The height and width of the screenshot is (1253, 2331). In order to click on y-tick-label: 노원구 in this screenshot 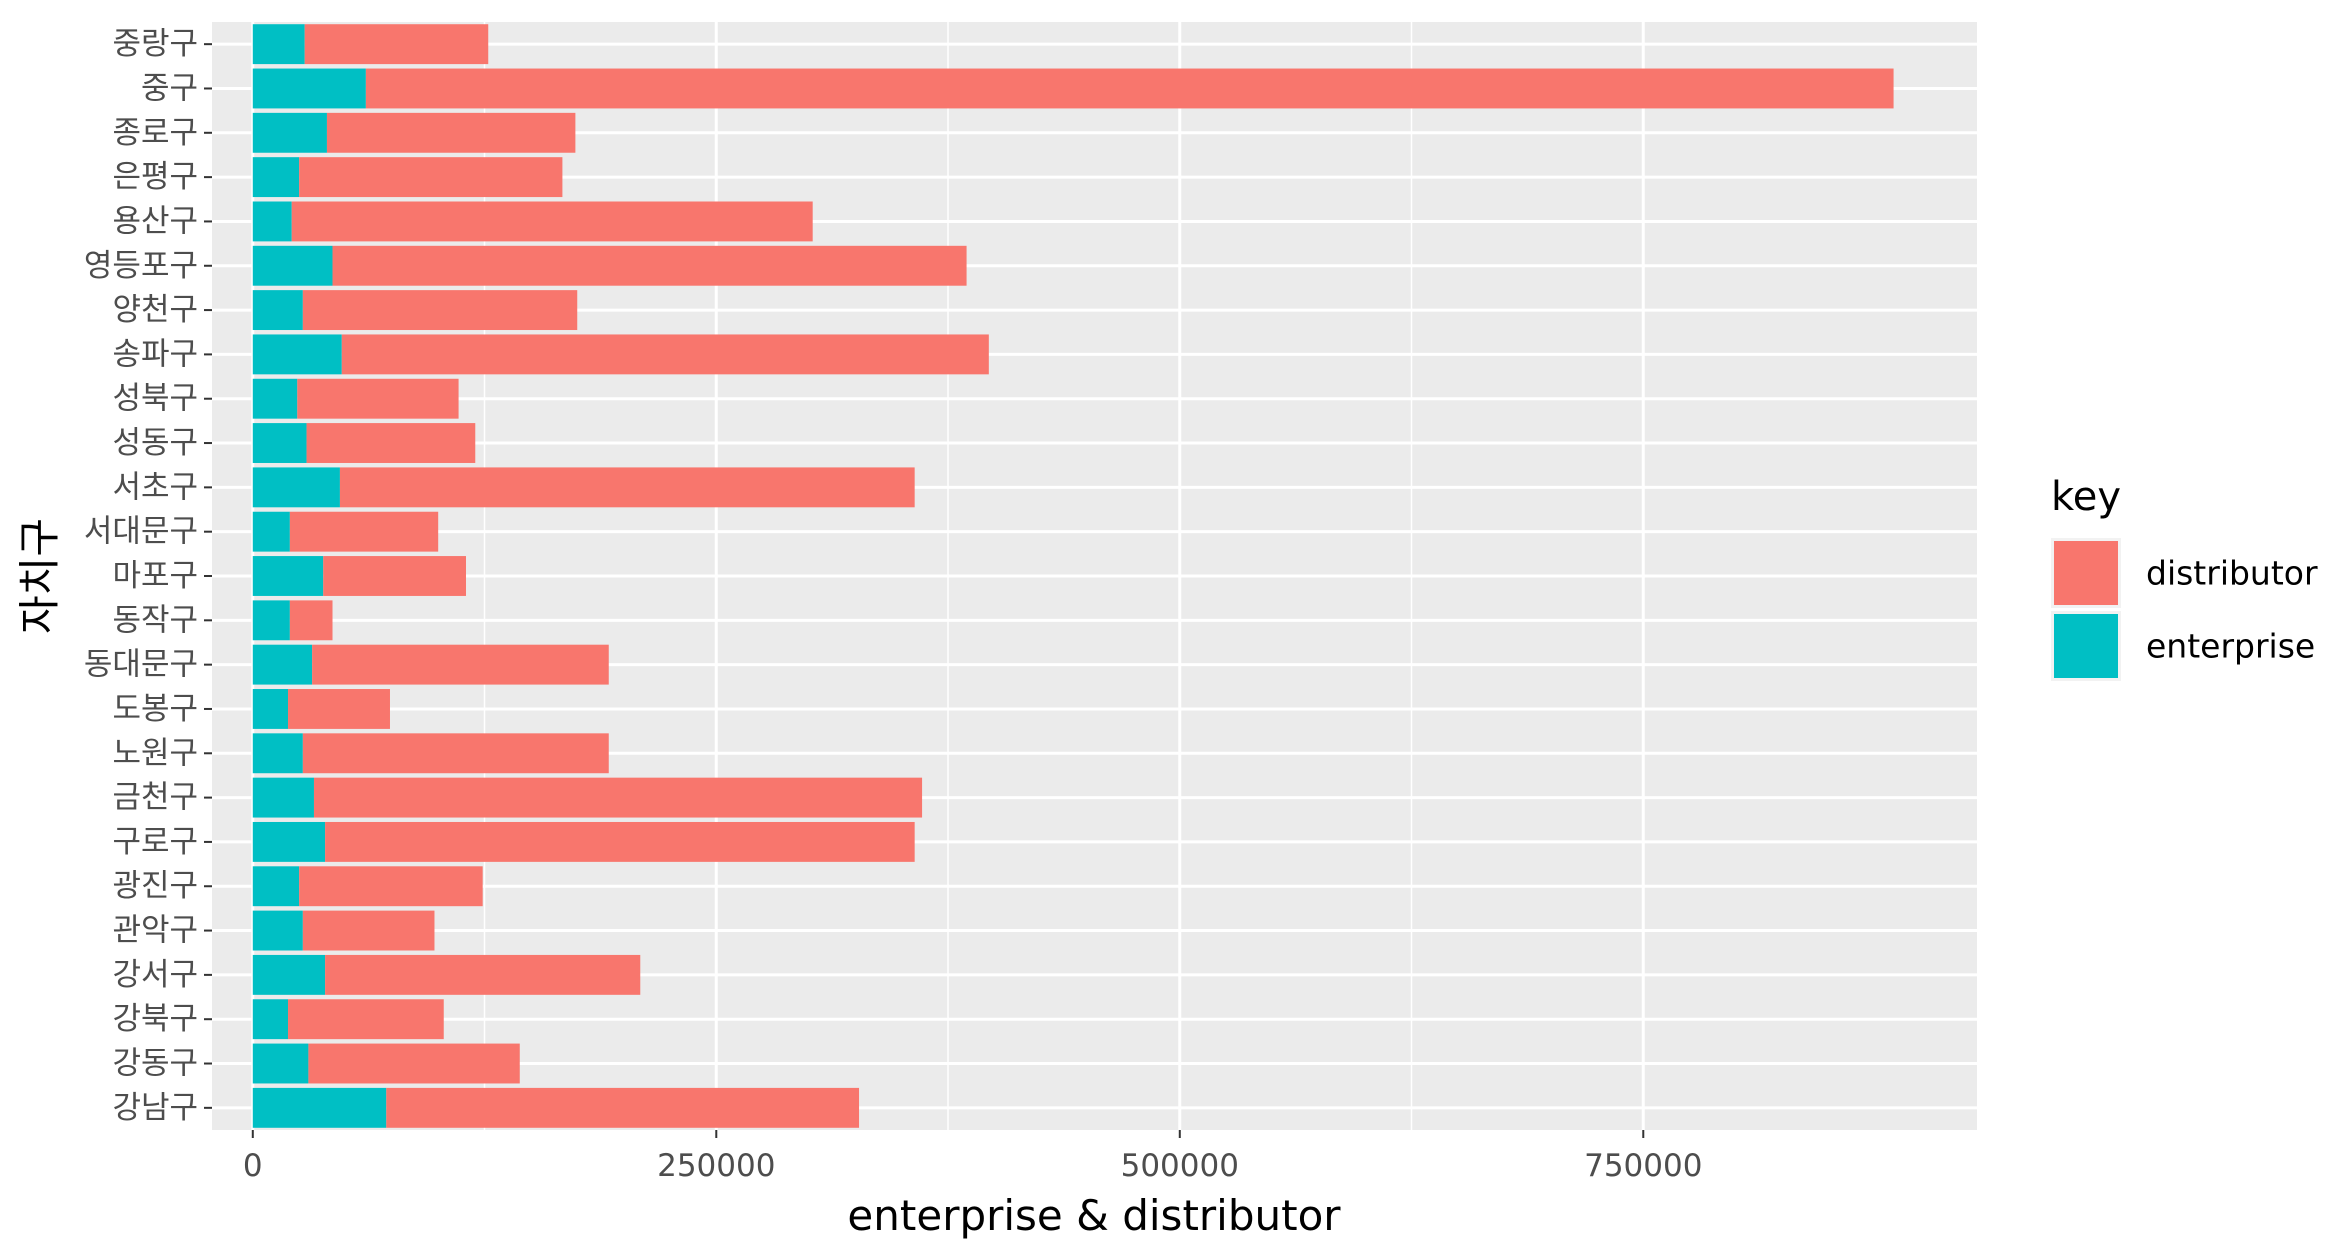, I will do `click(155, 753)`.